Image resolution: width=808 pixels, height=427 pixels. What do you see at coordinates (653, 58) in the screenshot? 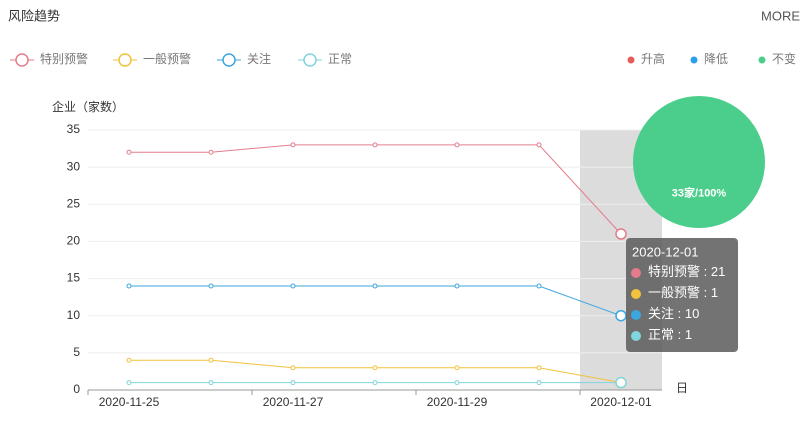
I see `legend-label: 升高` at bounding box center [653, 58].